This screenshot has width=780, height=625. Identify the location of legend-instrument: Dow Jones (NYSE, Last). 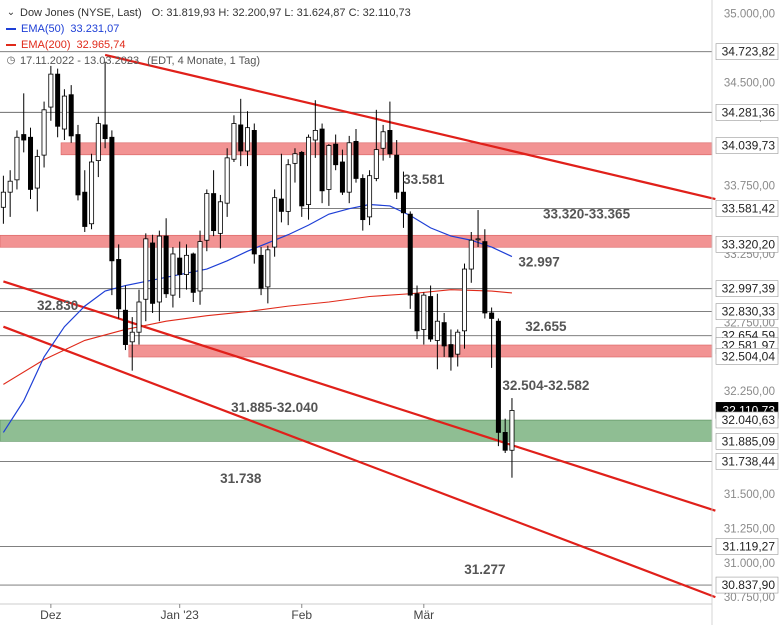
(81, 13).